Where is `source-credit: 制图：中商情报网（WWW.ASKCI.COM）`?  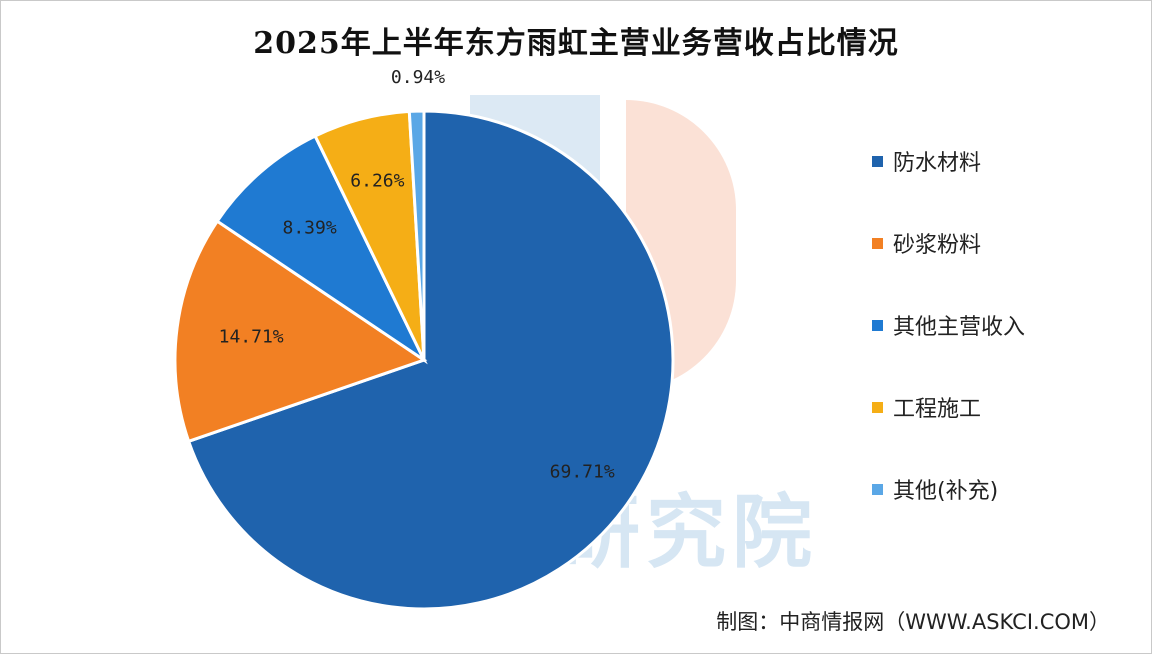
source-credit: 制图：中商情报网（WWW.ASKCI.COM） is located at coordinates (913, 622).